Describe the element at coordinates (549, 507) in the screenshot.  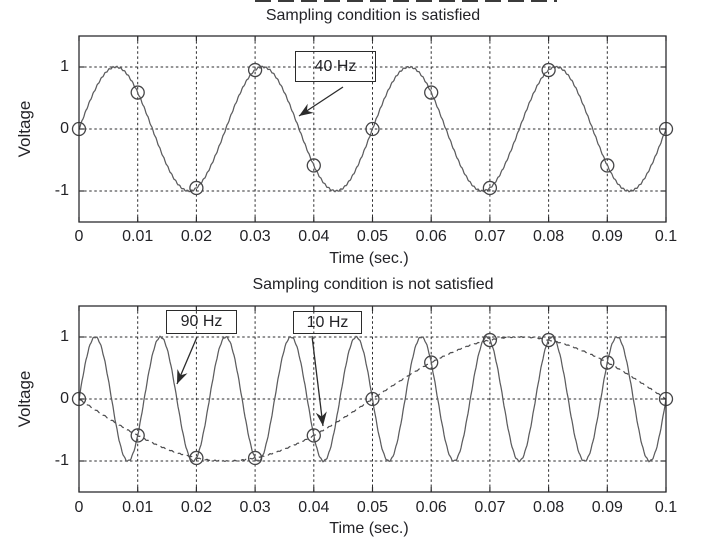
I see `bottom-plot-xtick-label: 0.08` at that location.